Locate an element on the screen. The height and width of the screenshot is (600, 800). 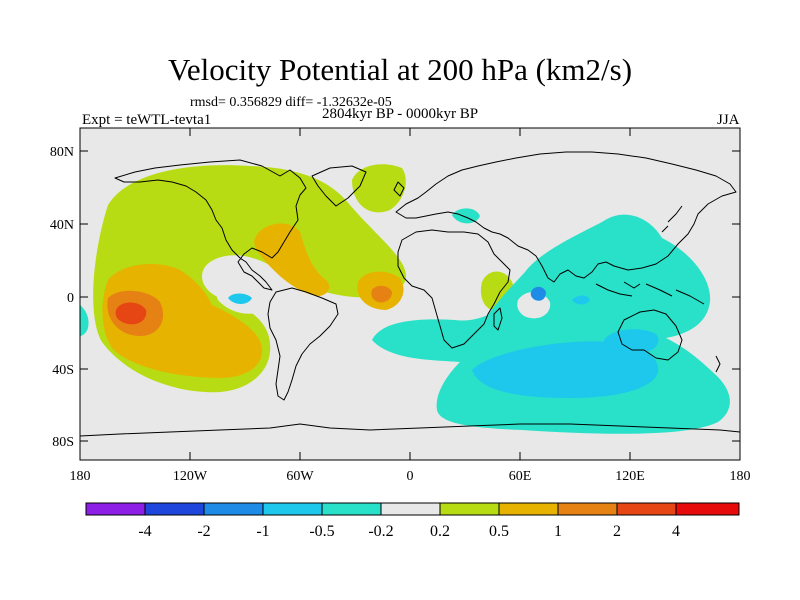
contour-peak-central-pacific is located at coordinates (131, 313).